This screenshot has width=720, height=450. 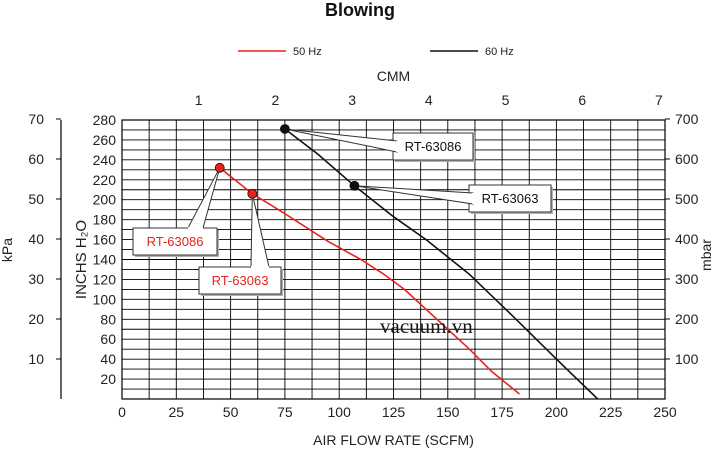 I want to click on mbar-tick-label: 700, so click(x=687, y=119).